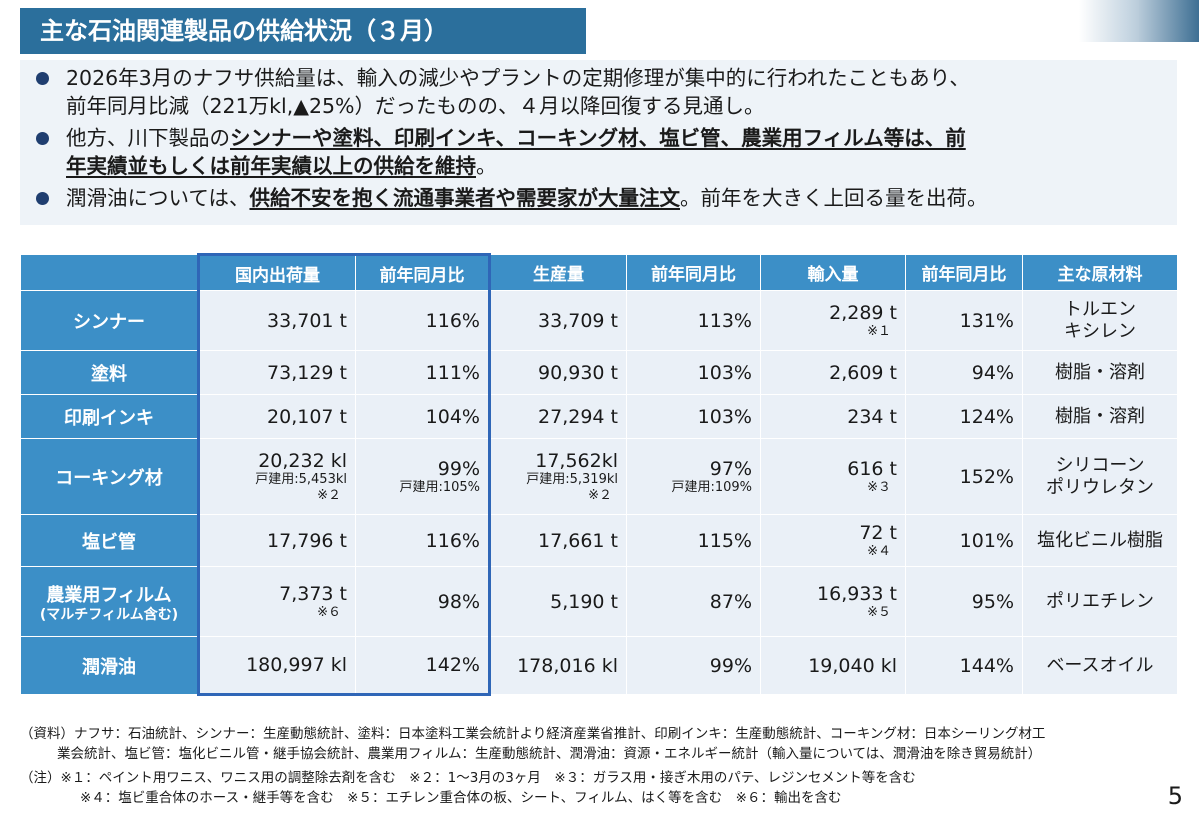 Image resolution: width=1199 pixels, height=825 pixels. What do you see at coordinates (423, 476) in the screenshot?
I see `shipment-yoy-cell: 99% 戸建用:105%` at bounding box center [423, 476].